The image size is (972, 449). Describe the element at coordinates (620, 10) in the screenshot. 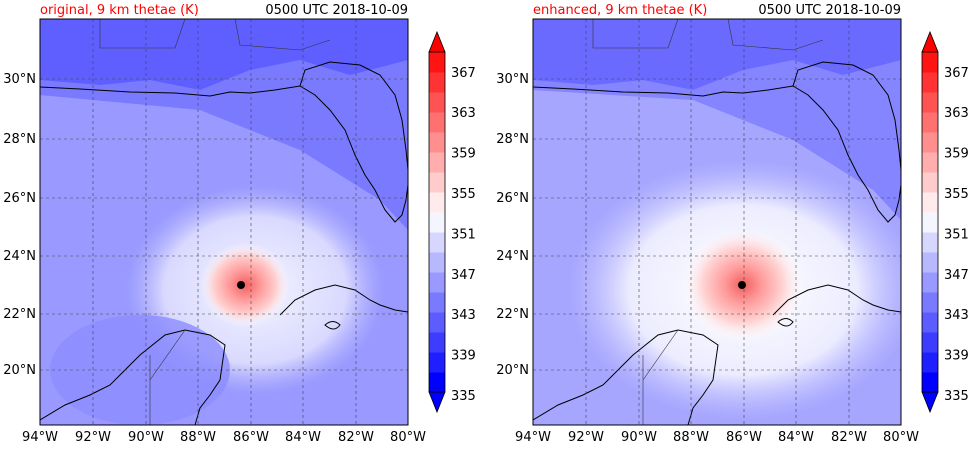

I see `panel-title: enhanced, 9 km thetae (K)` at that location.